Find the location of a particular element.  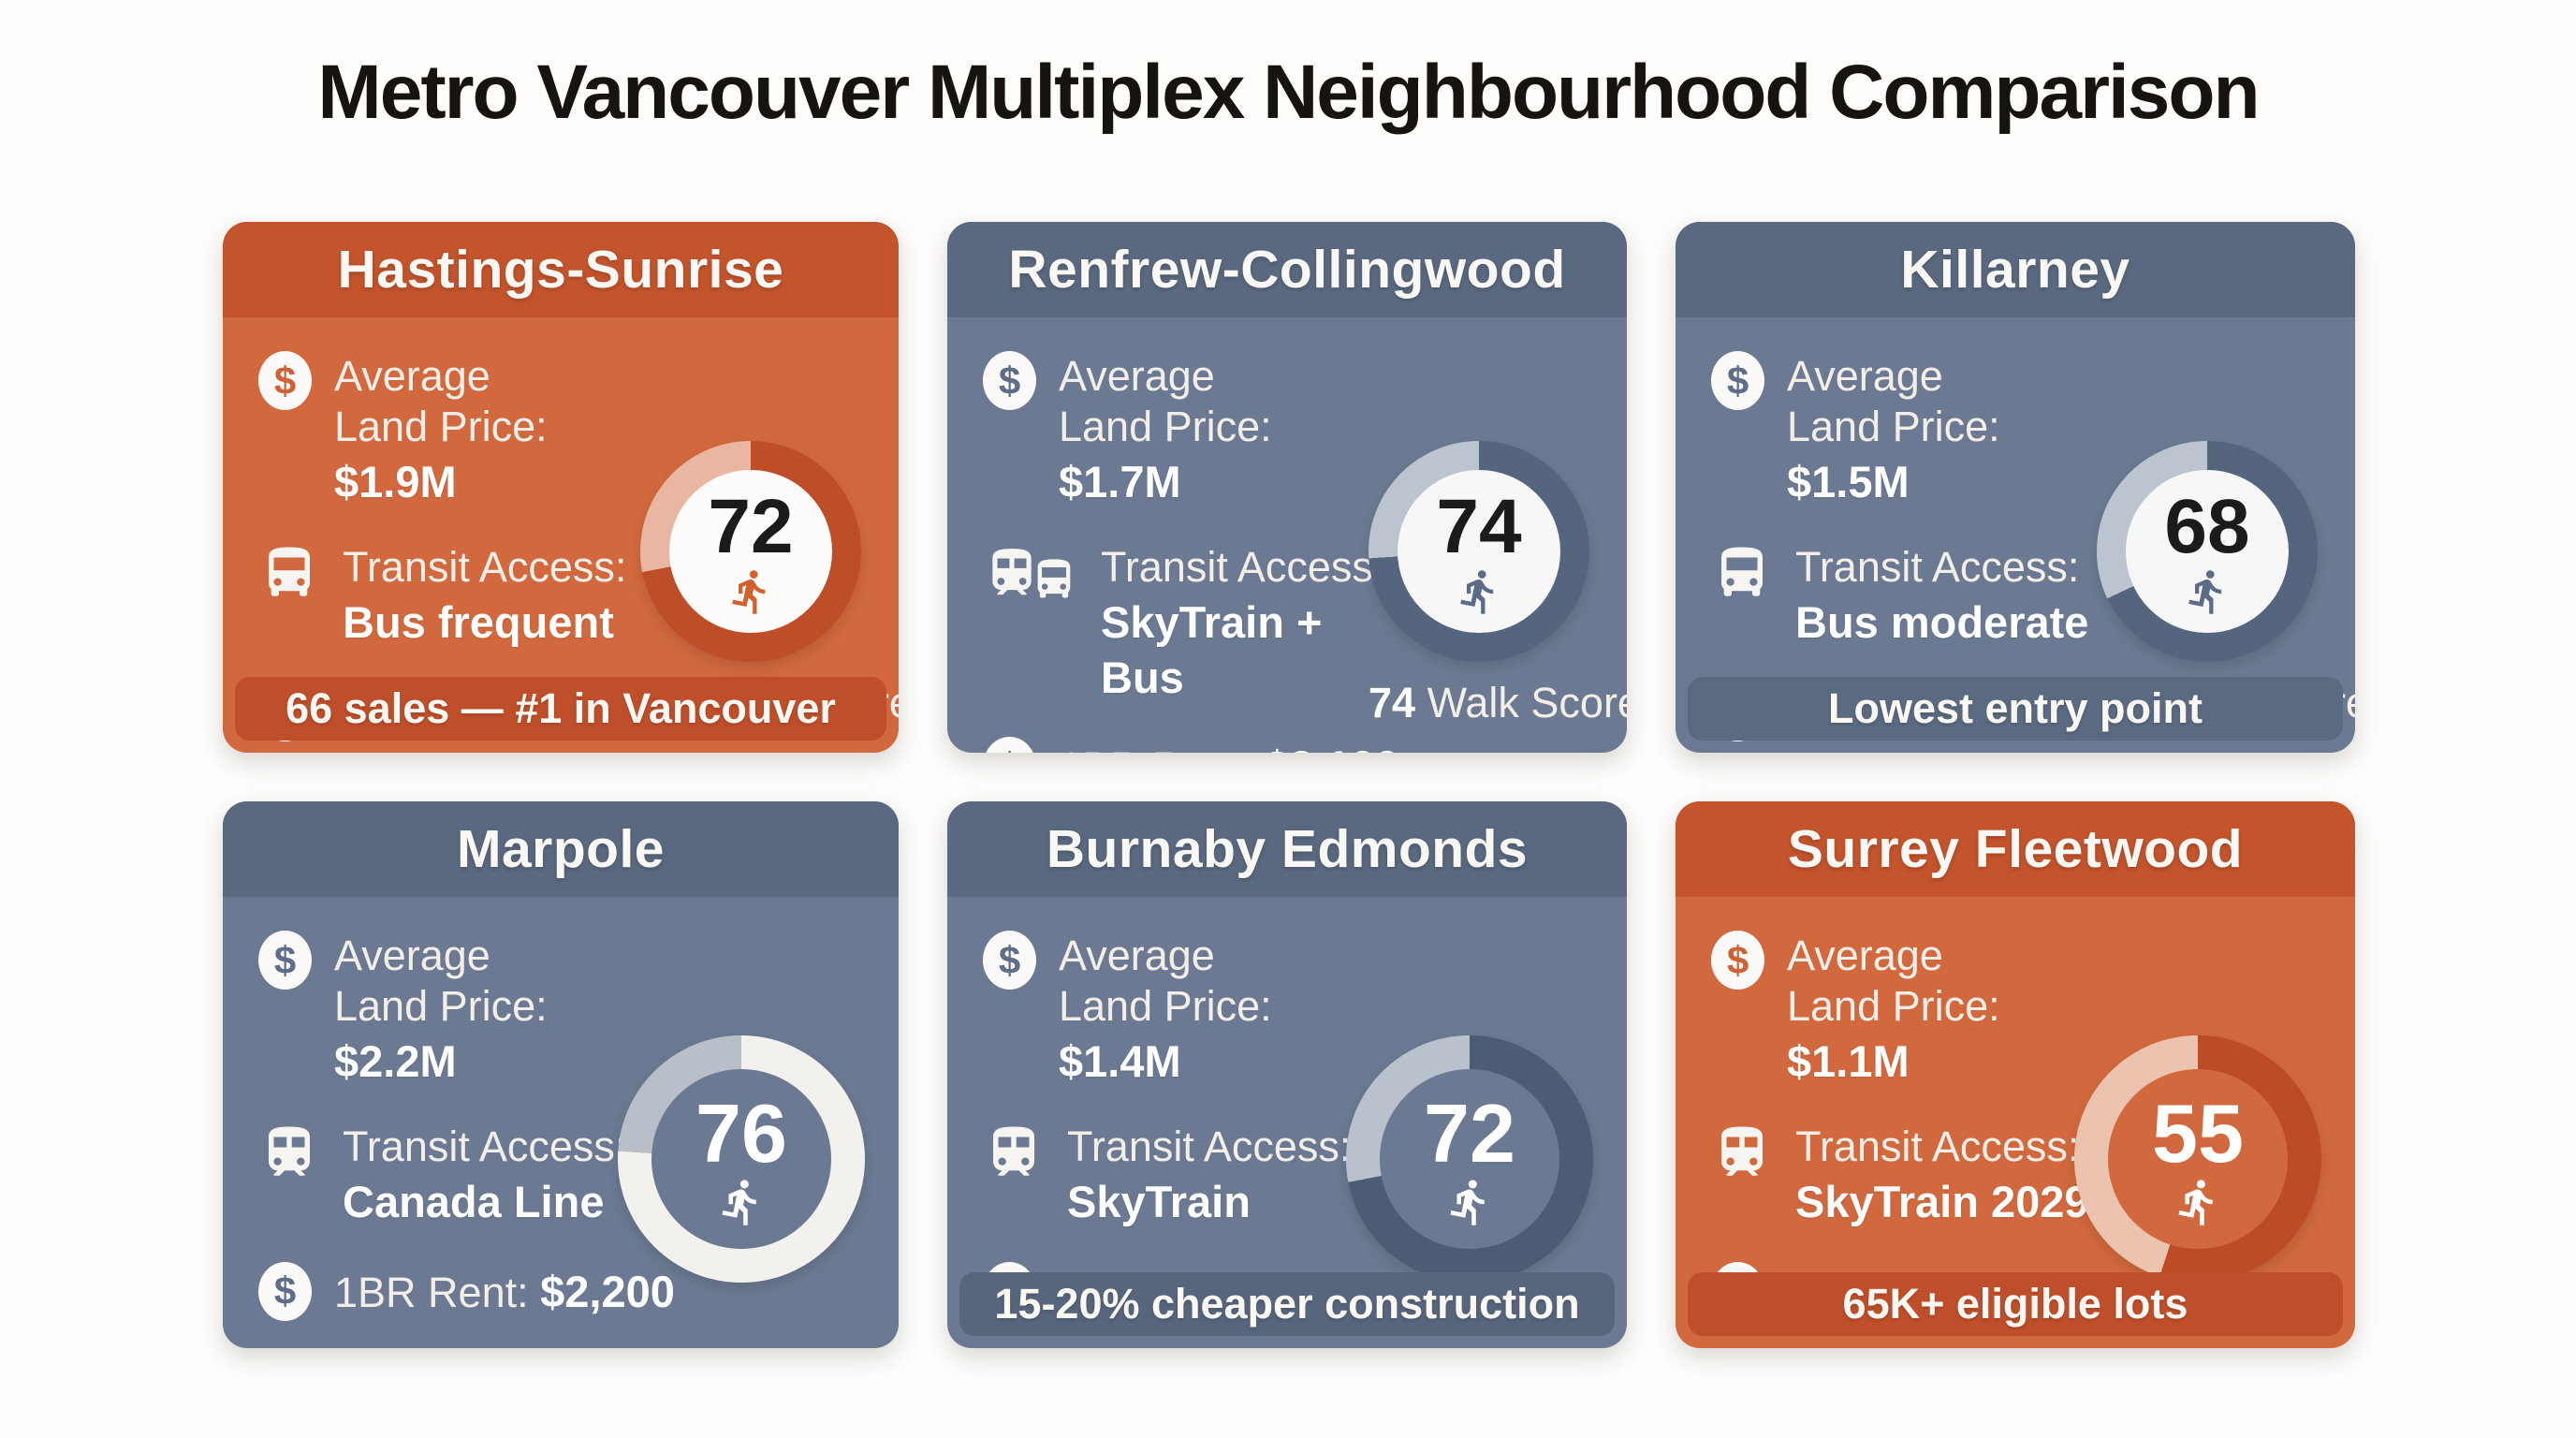

card-header: Marpole is located at coordinates (561, 849).